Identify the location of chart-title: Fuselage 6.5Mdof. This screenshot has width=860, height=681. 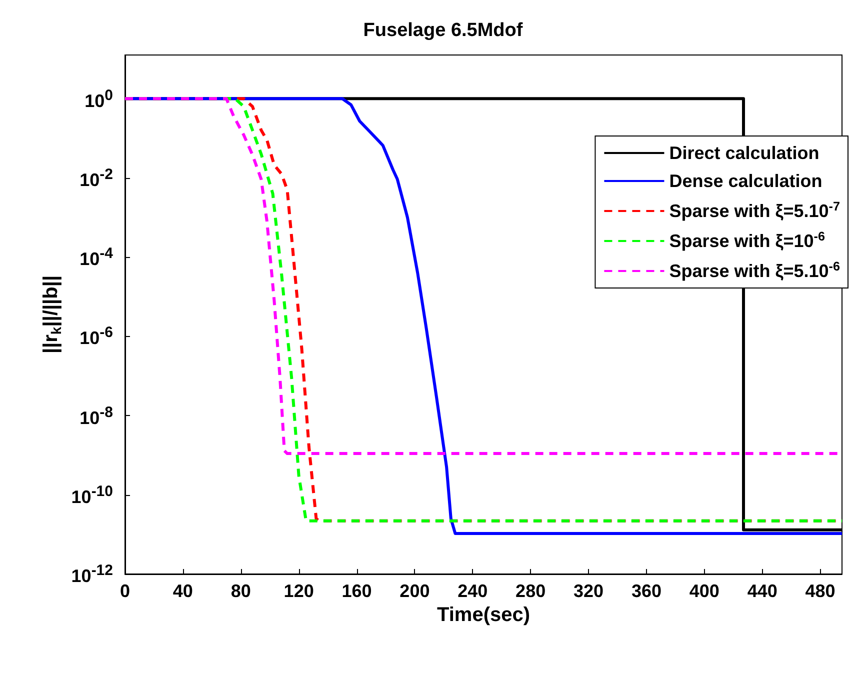
(443, 30).